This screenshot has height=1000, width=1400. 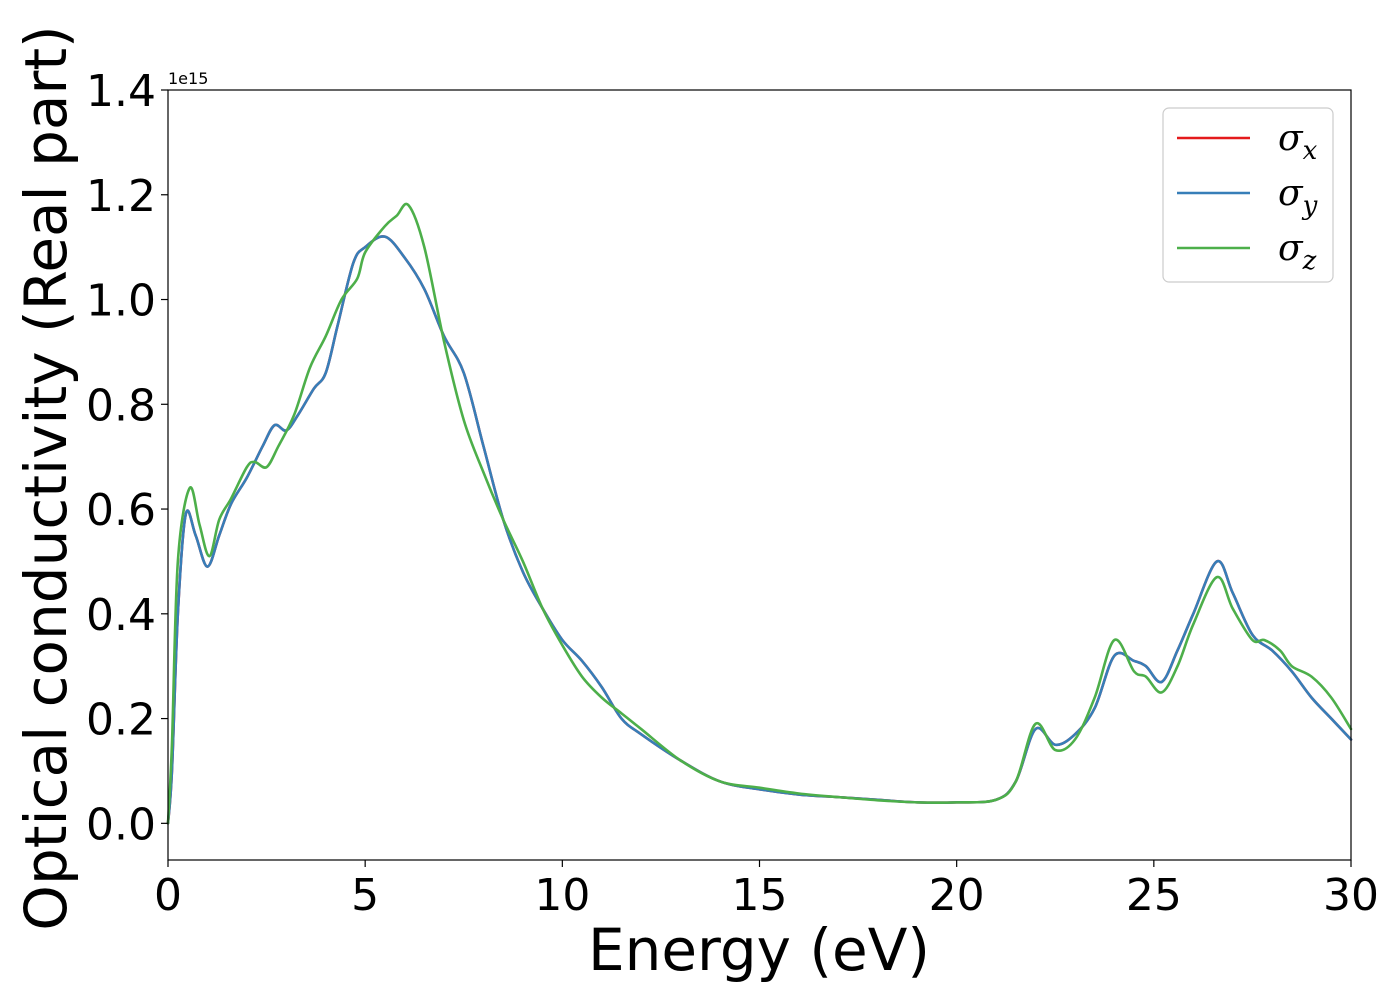 I want to click on y-tick-label: 1.0, so click(x=121, y=301).